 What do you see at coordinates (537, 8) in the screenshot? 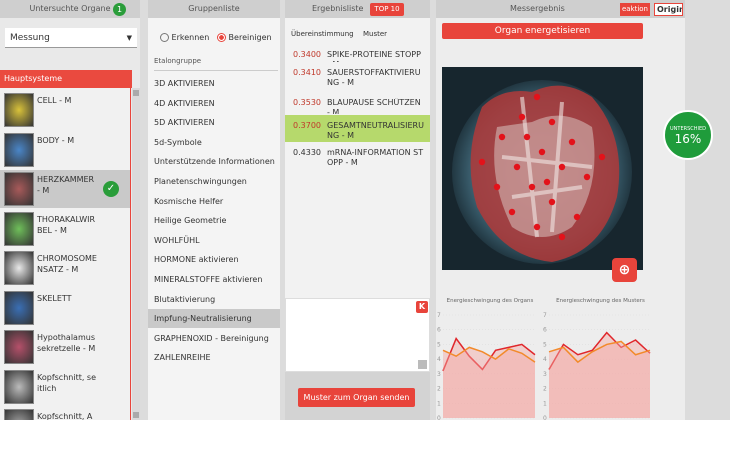
I see `panel-title: Messergebnis` at bounding box center [537, 8].